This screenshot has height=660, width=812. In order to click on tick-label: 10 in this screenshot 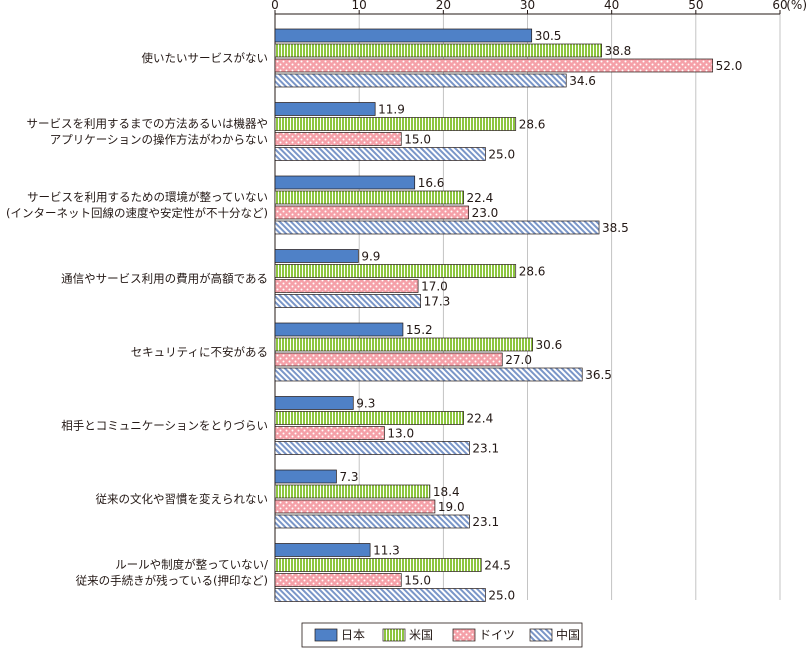, I will do `click(359, 6)`.